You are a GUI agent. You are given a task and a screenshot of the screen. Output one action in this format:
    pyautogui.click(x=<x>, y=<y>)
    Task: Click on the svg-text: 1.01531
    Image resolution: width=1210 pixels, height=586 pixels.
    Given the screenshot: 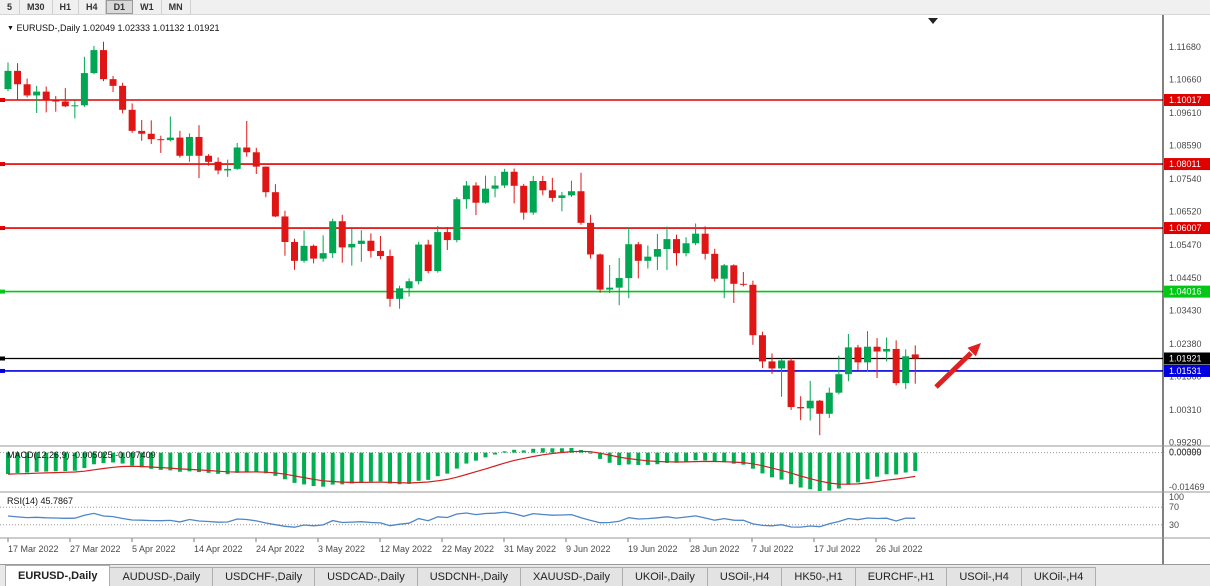 What is the action you would take?
    pyautogui.click(x=1185, y=371)
    